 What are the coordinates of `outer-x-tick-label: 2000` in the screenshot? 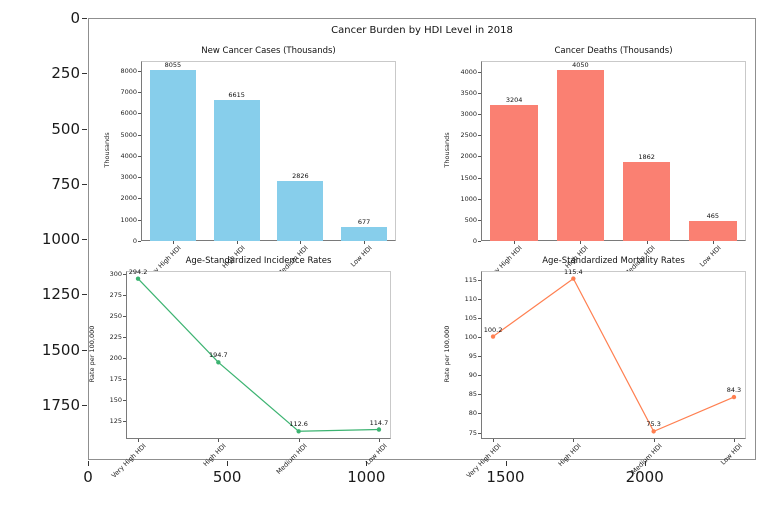 It's located at (644, 477).